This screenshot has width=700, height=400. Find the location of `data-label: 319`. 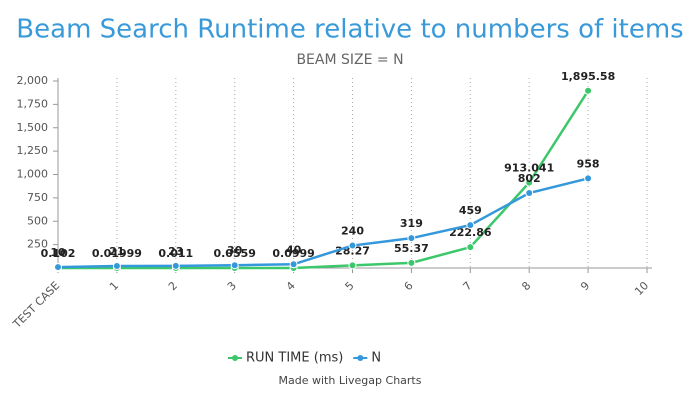

data-label: 319 is located at coordinates (411, 223).